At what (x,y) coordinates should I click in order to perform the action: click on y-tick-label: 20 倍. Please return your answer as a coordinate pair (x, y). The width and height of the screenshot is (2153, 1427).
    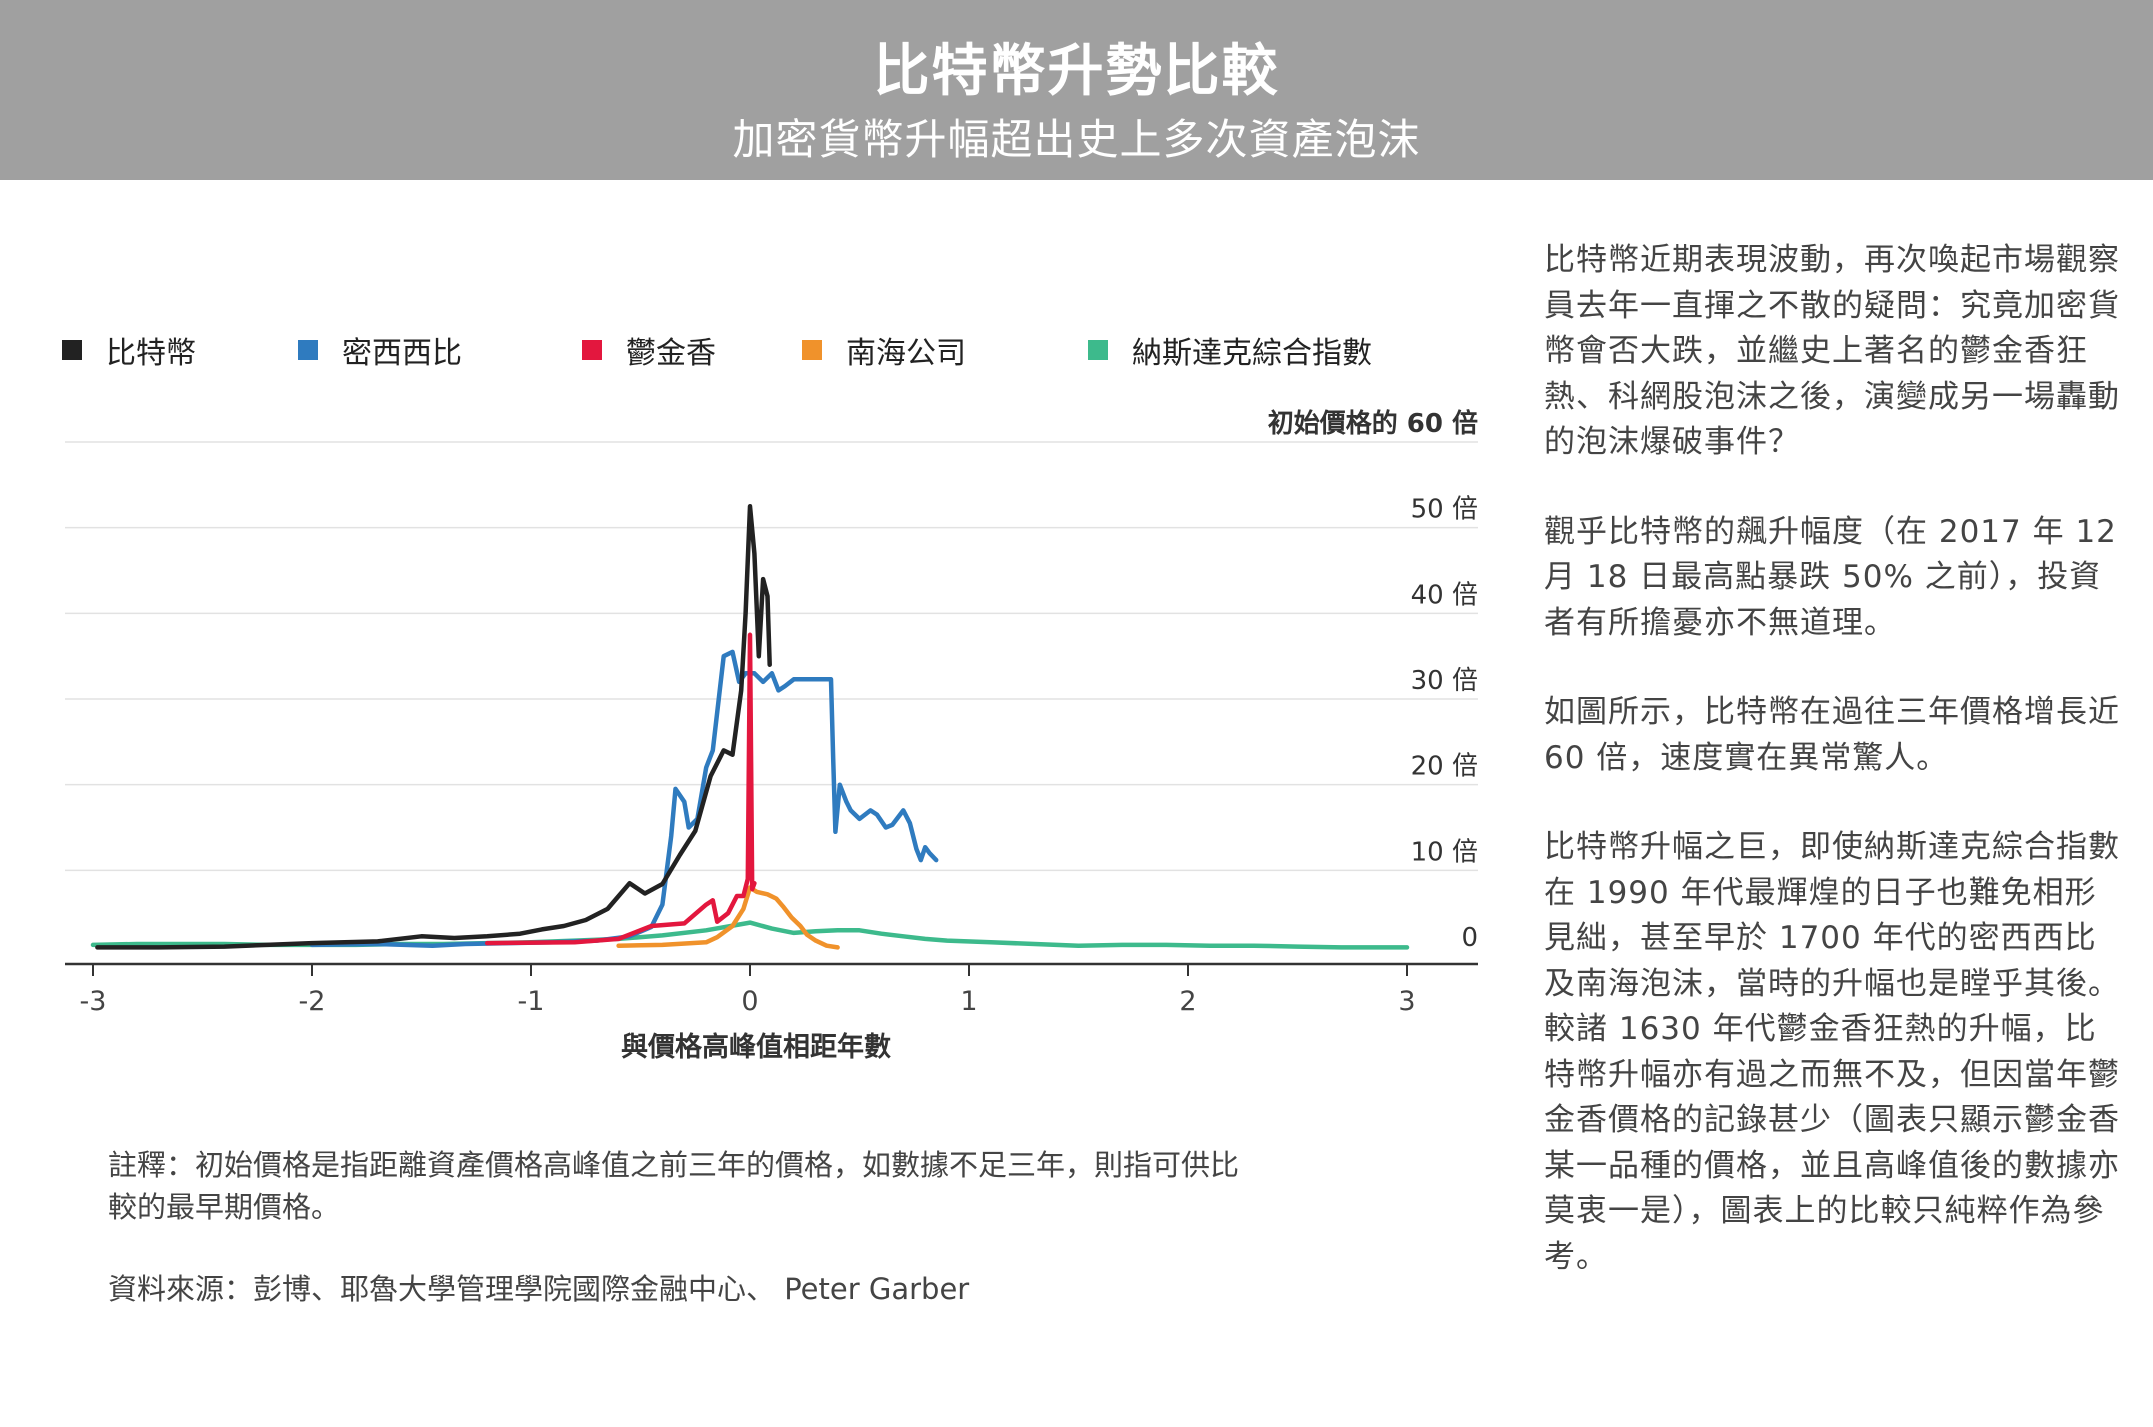
    Looking at the image, I should click on (1444, 767).